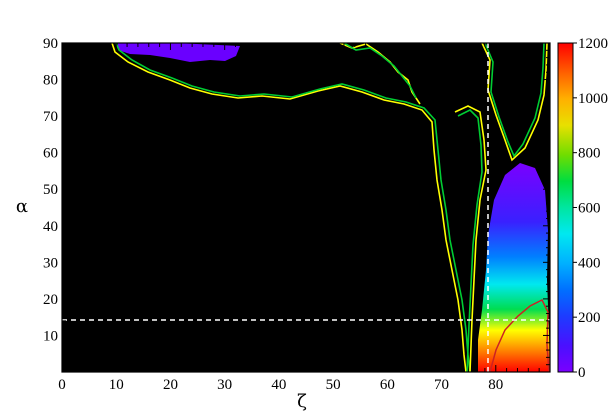 The width and height of the screenshot is (613, 415). What do you see at coordinates (589, 154) in the screenshot?
I see `colorbar-tick-label: 800` at bounding box center [589, 154].